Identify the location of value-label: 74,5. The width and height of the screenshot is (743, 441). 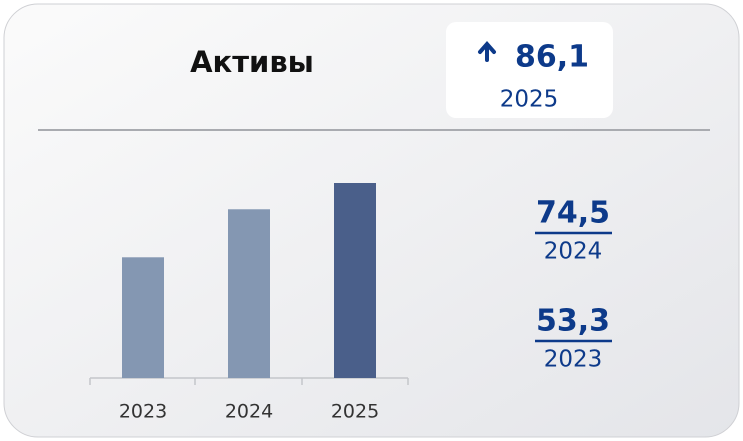
(573, 213).